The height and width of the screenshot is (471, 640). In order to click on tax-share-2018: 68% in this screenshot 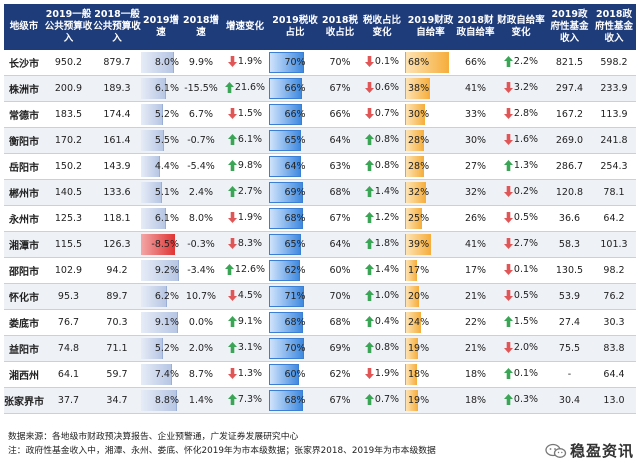, I will do `click(340, 322)`.